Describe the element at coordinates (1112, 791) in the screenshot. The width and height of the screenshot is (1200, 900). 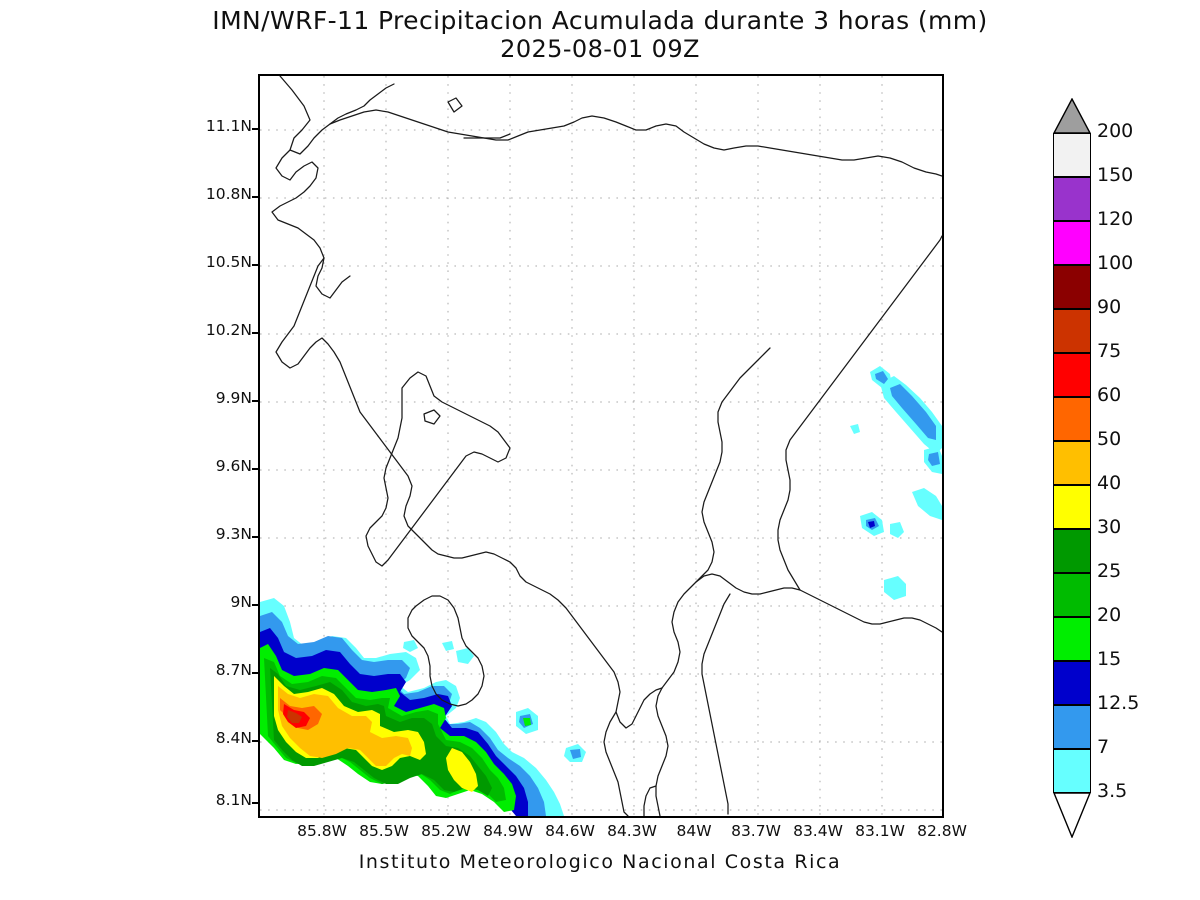
I see `colorbar-tick-label: 3.5` at that location.